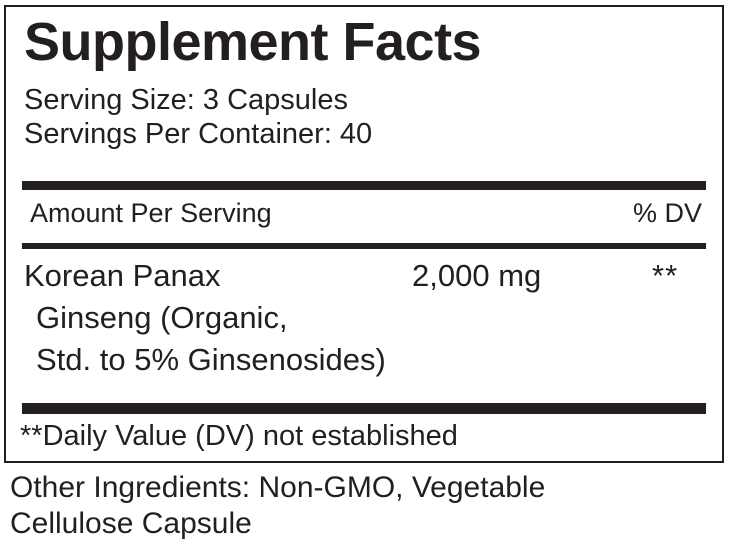 This screenshot has width=729, height=546. What do you see at coordinates (364, 246) in the screenshot?
I see `rule-below-amount-header` at bounding box center [364, 246].